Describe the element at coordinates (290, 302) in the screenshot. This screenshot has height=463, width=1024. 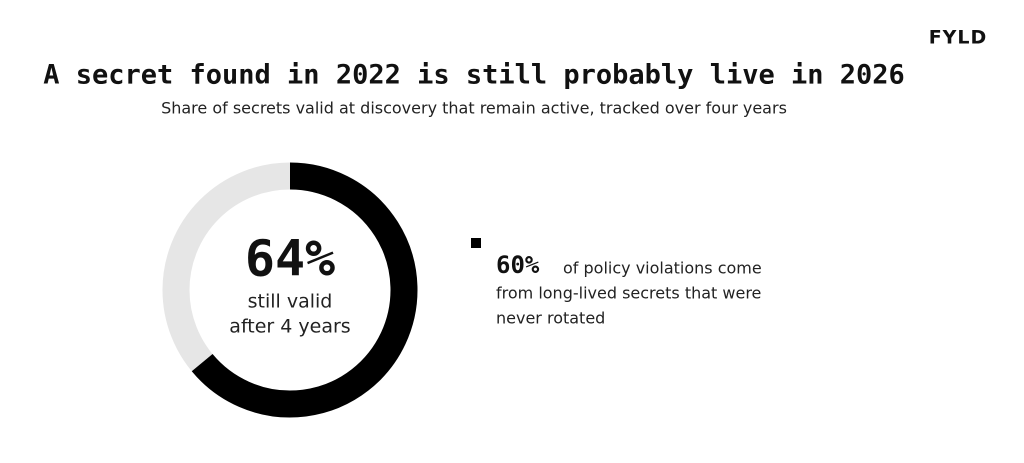
I see `center-label: still valid` at that location.